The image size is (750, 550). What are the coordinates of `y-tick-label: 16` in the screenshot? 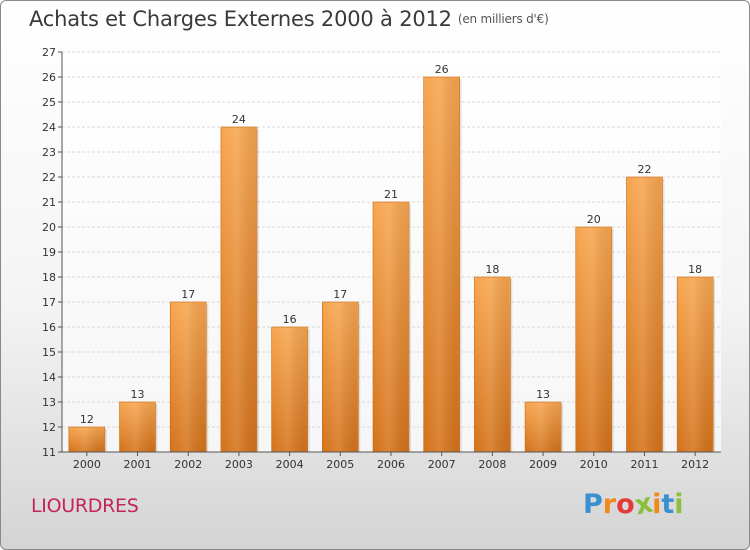 It's located at (49, 327).